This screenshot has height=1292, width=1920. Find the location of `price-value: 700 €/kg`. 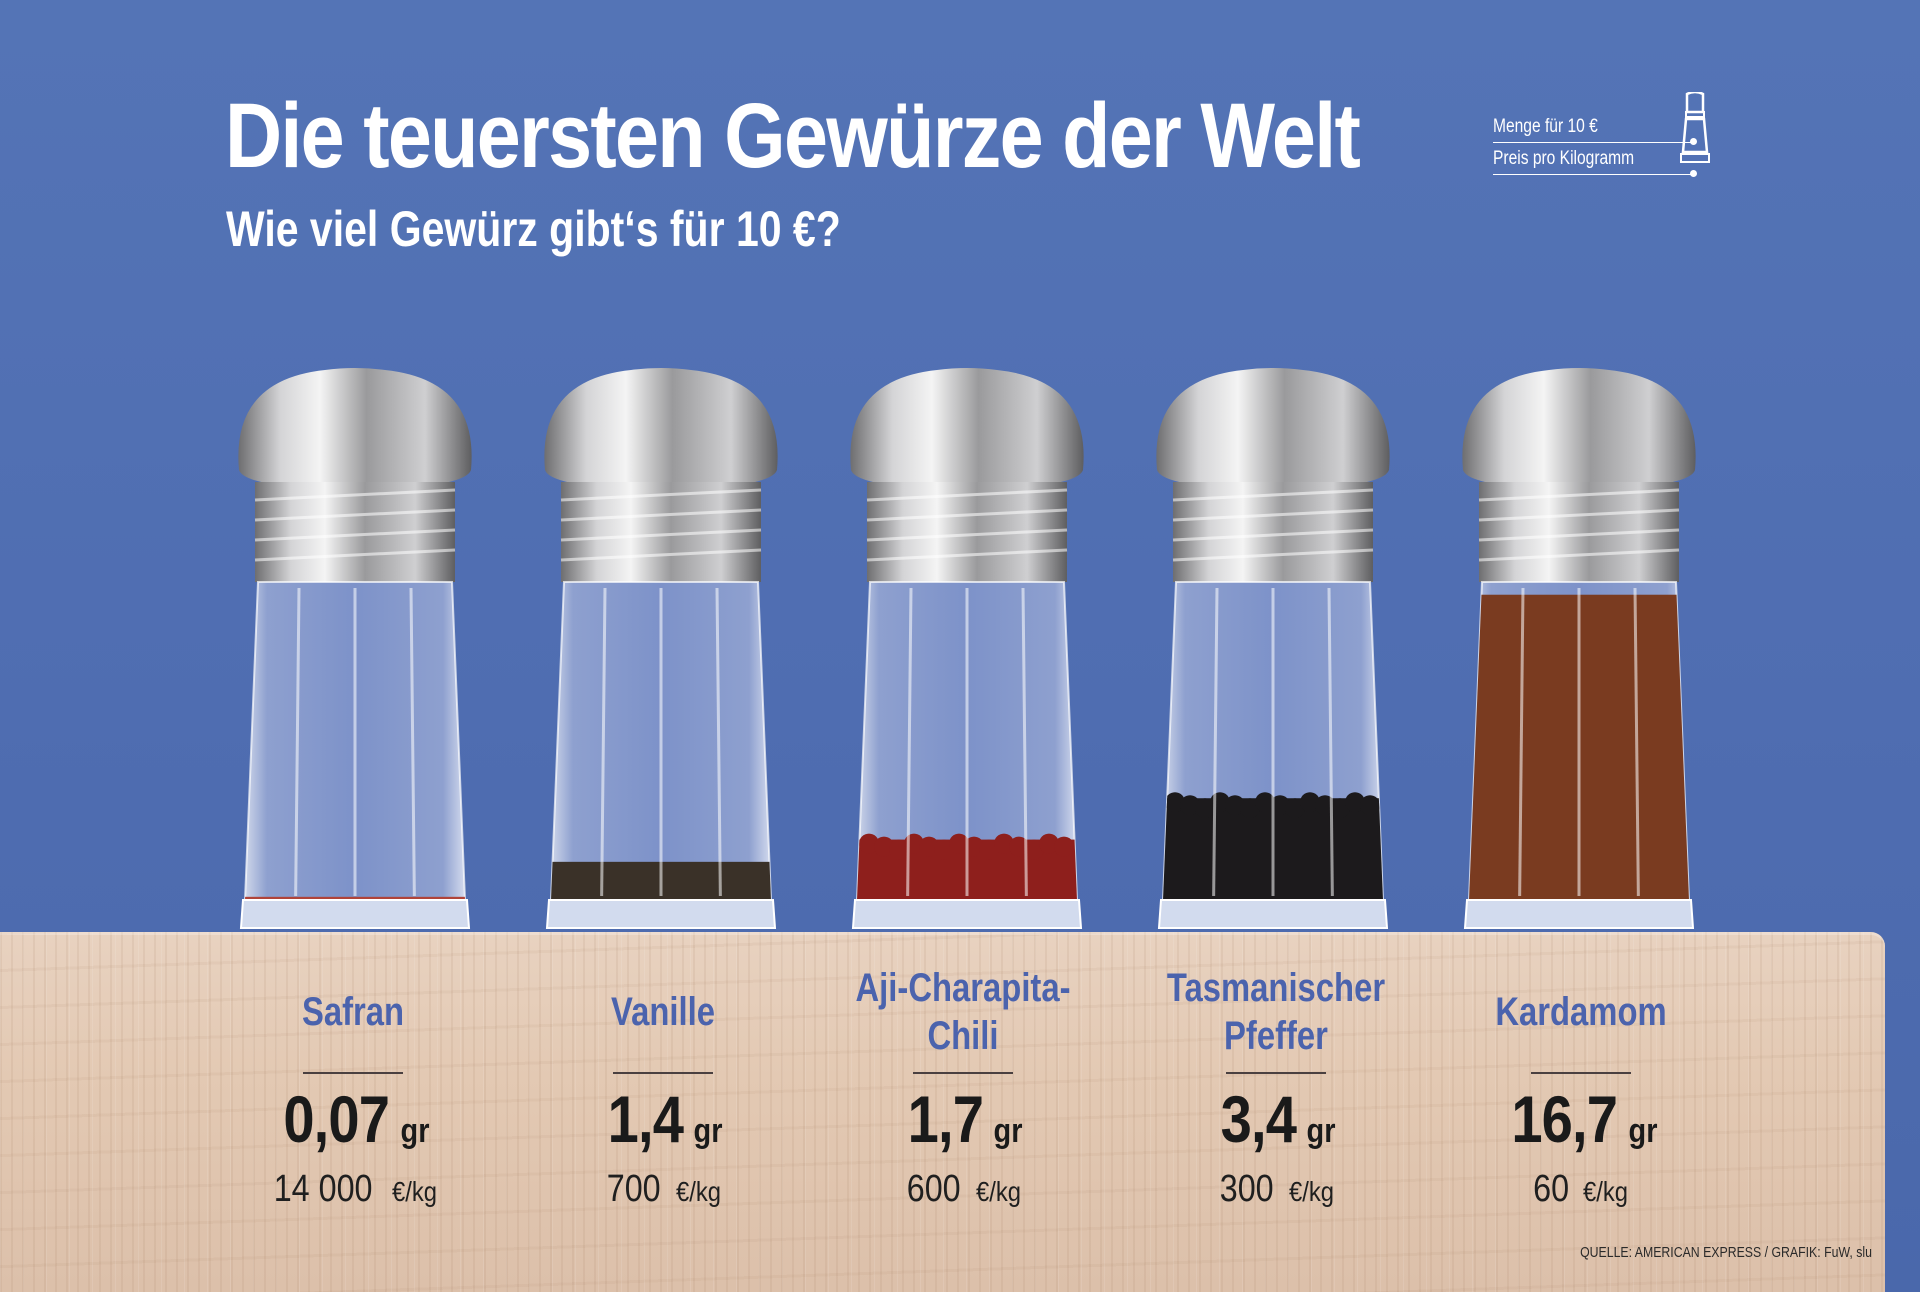

price-value: 700 €/kg is located at coordinates (663, 1189).